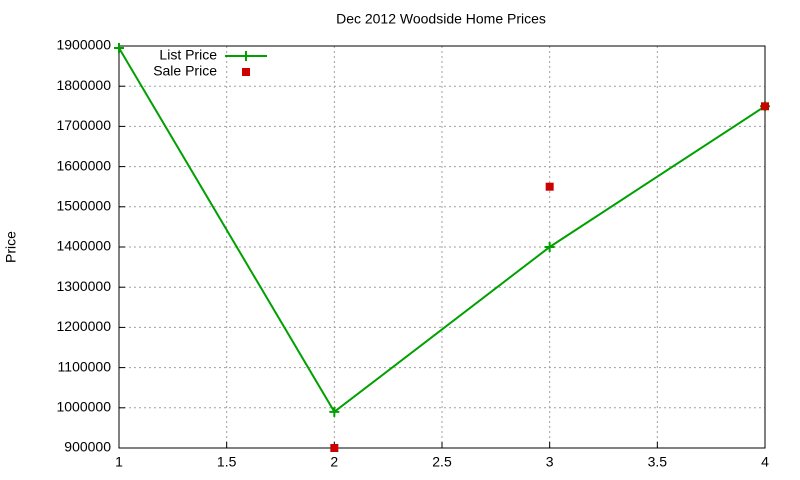 The image size is (800, 480). Describe the element at coordinates (83, 85) in the screenshot. I see `y-tick-label: 1800000` at that location.